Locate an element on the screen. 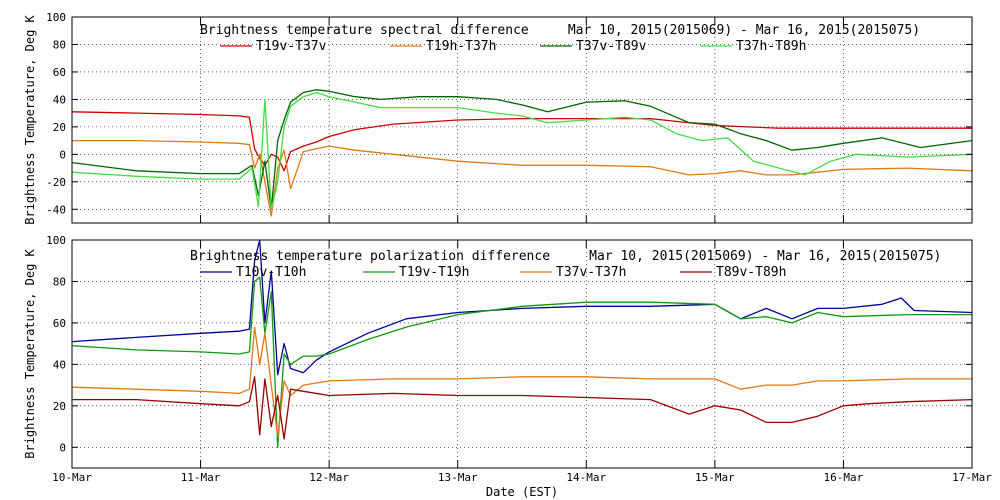  legend-label: T37v-T37h is located at coordinates (591, 272).